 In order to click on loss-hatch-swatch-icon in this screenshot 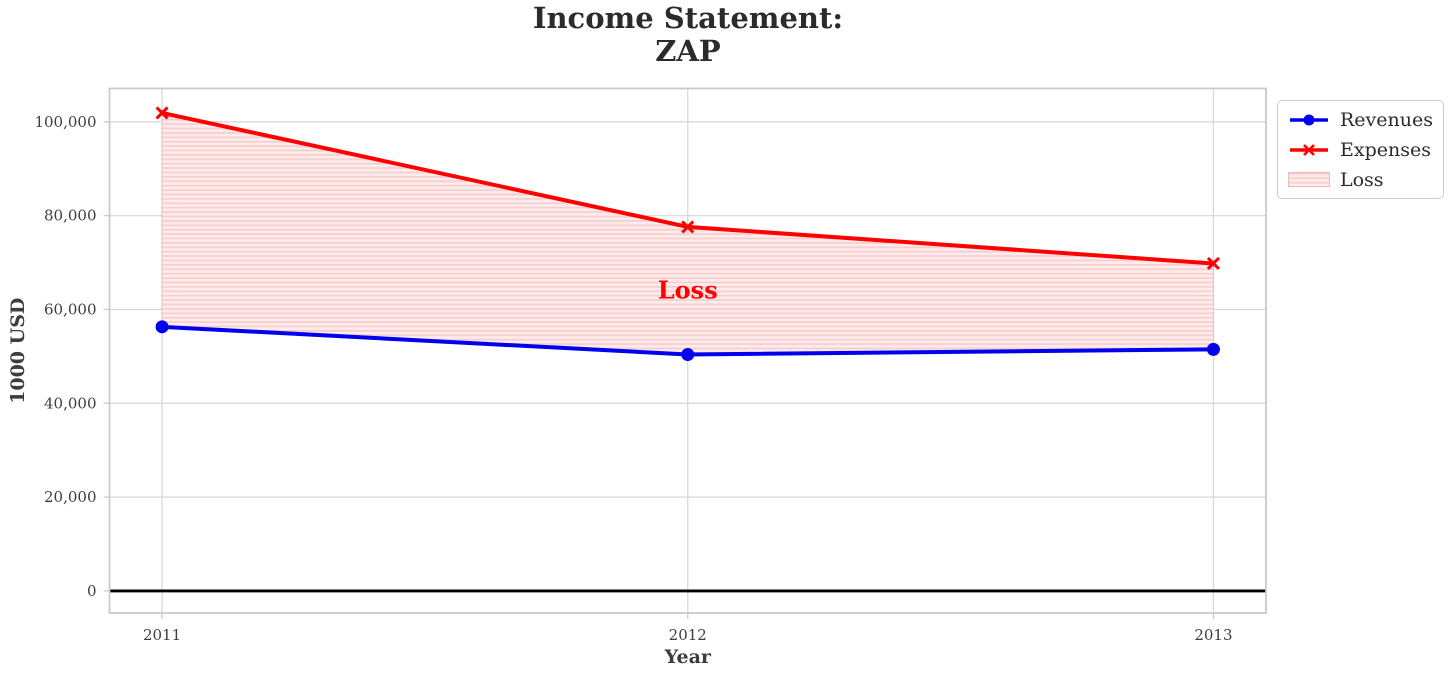, I will do `click(1309, 179)`.